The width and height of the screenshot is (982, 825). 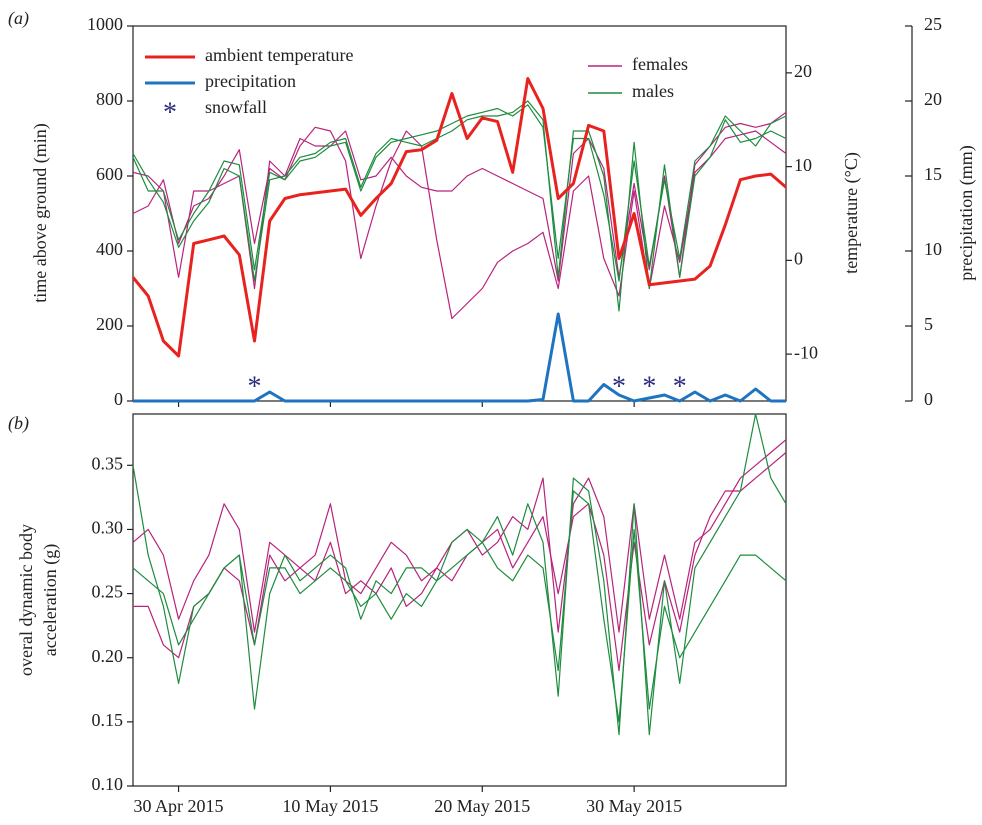 What do you see at coordinates (928, 399) in the screenshot?
I see `y3-tick-label: 0` at bounding box center [928, 399].